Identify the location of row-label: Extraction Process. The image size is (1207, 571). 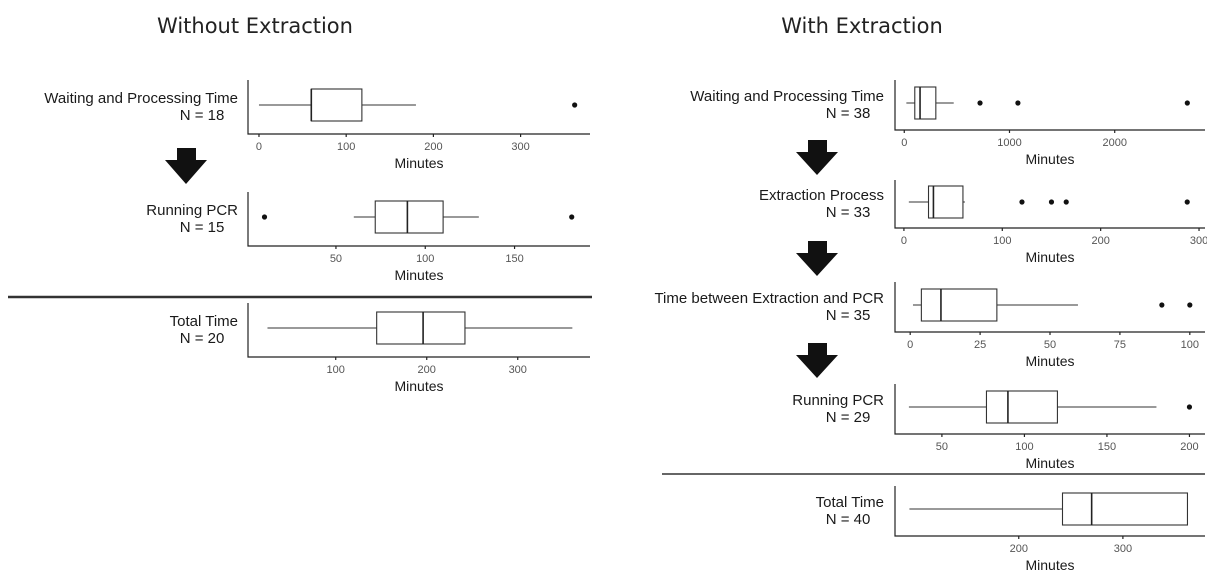
(821, 195).